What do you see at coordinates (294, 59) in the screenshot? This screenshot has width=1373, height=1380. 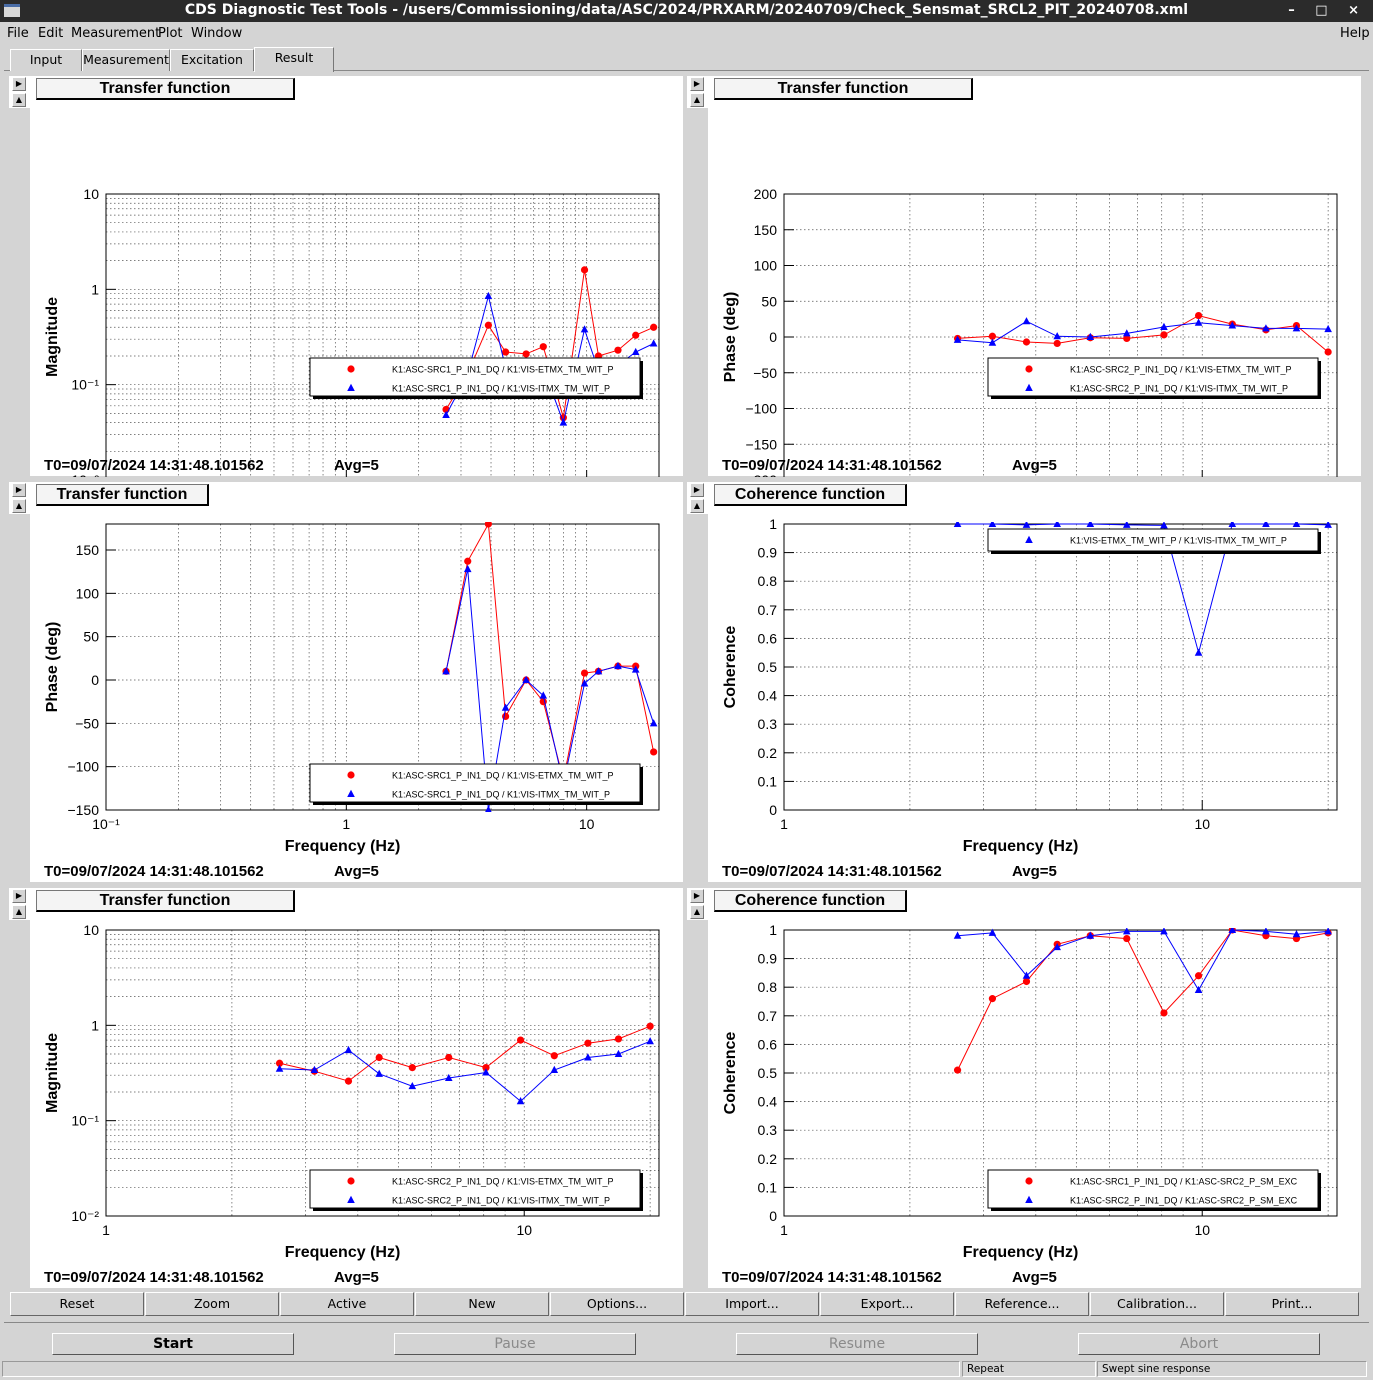 I see `tab-result: Result` at bounding box center [294, 59].